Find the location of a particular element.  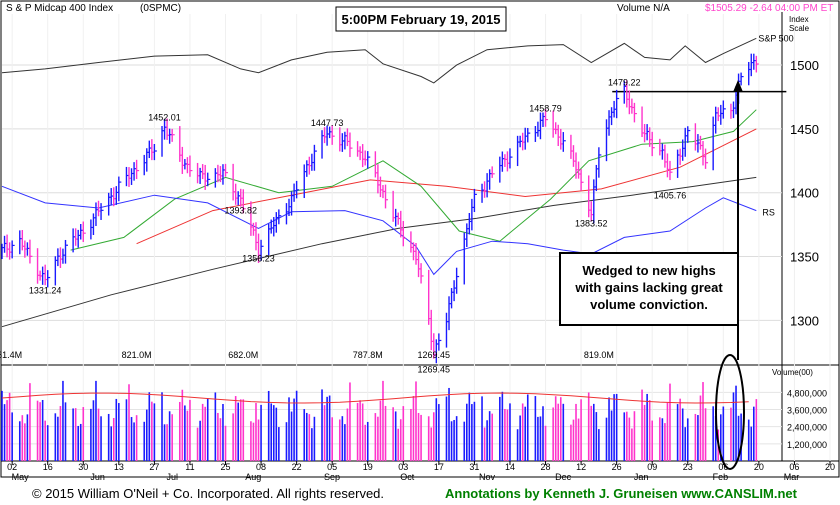

x-tick-label: 19 is located at coordinates (368, 467).